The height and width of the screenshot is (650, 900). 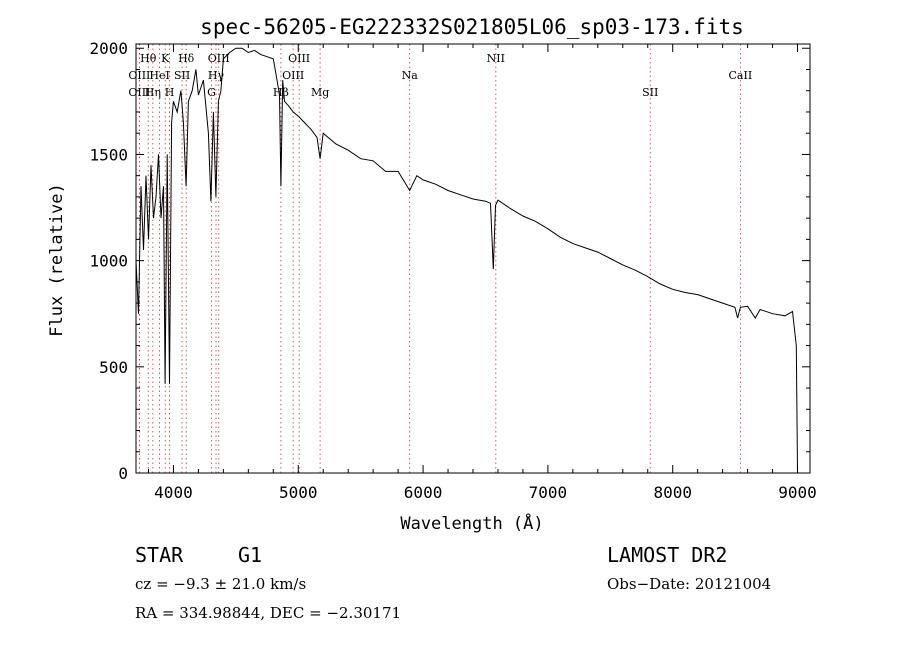 I want to click on line-marker-label: Hγ, so click(x=216, y=75).